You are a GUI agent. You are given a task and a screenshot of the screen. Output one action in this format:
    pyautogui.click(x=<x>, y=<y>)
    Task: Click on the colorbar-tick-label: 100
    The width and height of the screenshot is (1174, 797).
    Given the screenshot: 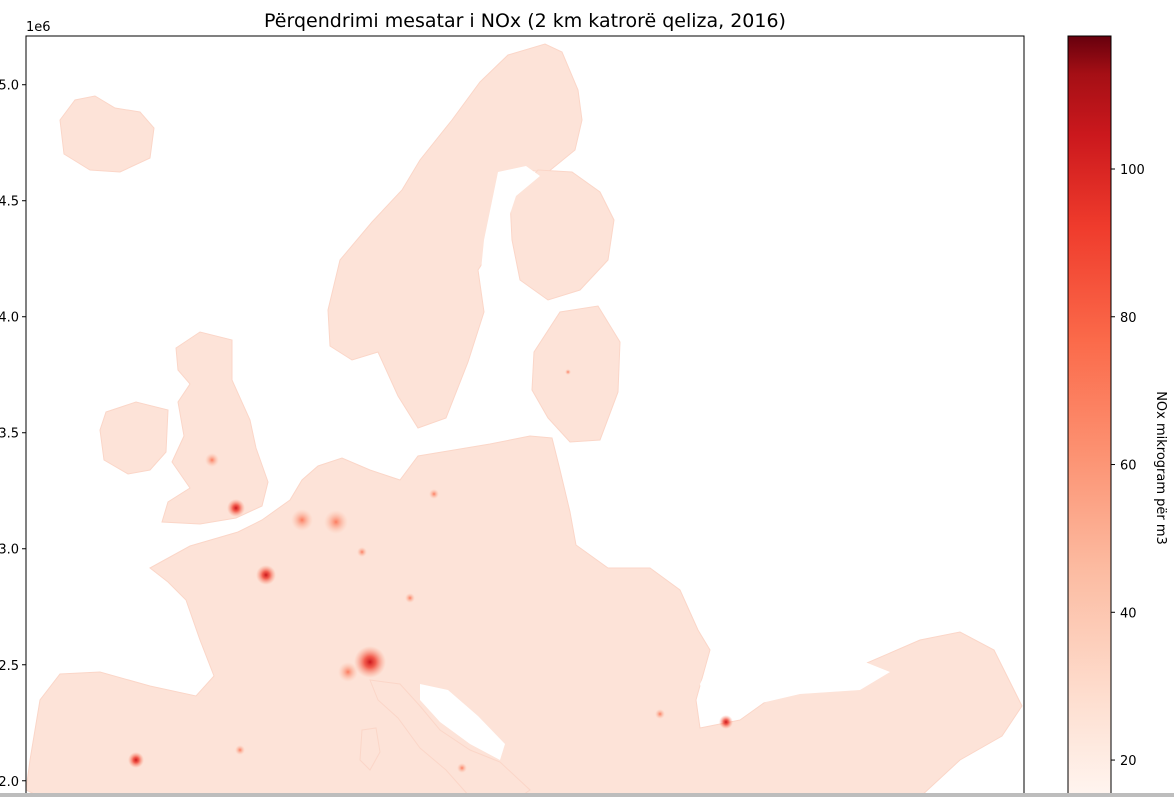 What is the action you would take?
    pyautogui.click(x=1132, y=170)
    